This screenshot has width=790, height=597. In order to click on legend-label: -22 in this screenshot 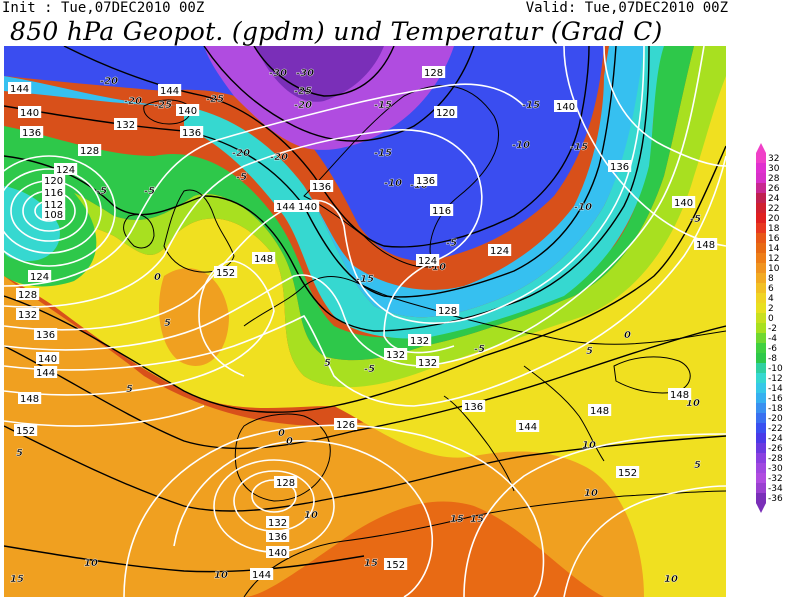, I will do `click(775, 429)`.